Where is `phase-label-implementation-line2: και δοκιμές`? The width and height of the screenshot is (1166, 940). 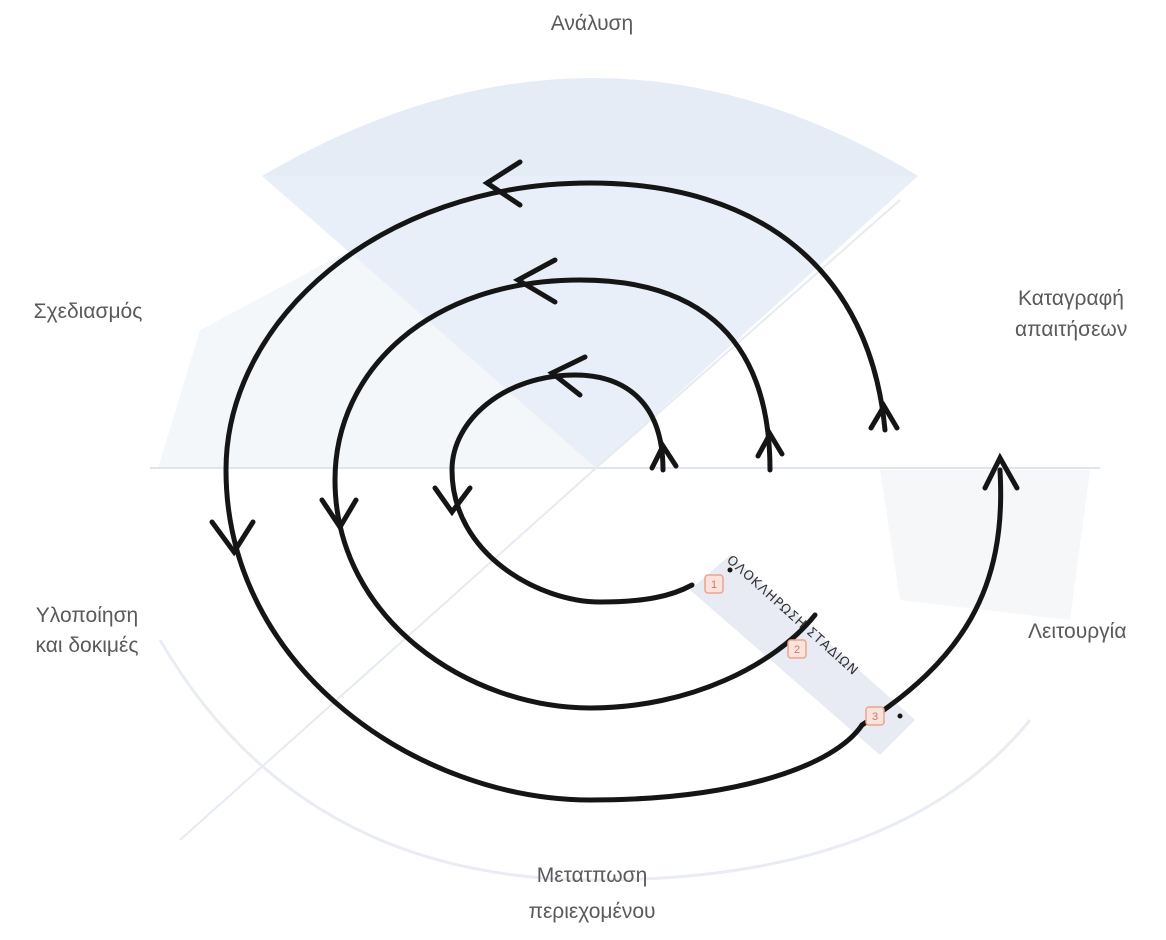
phase-label-implementation-line2: και δοκιμές is located at coordinates (86, 645).